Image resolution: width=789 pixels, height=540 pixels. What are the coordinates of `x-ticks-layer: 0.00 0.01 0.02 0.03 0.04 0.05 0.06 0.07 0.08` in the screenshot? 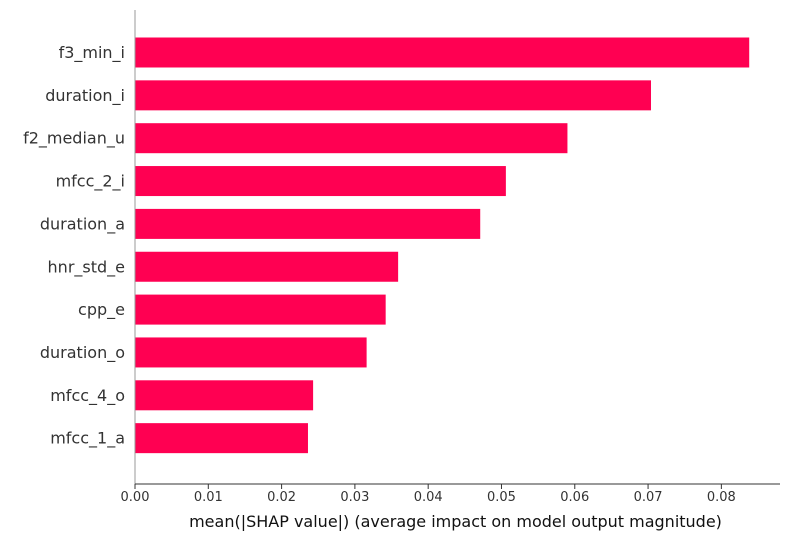 It's located at (428, 494).